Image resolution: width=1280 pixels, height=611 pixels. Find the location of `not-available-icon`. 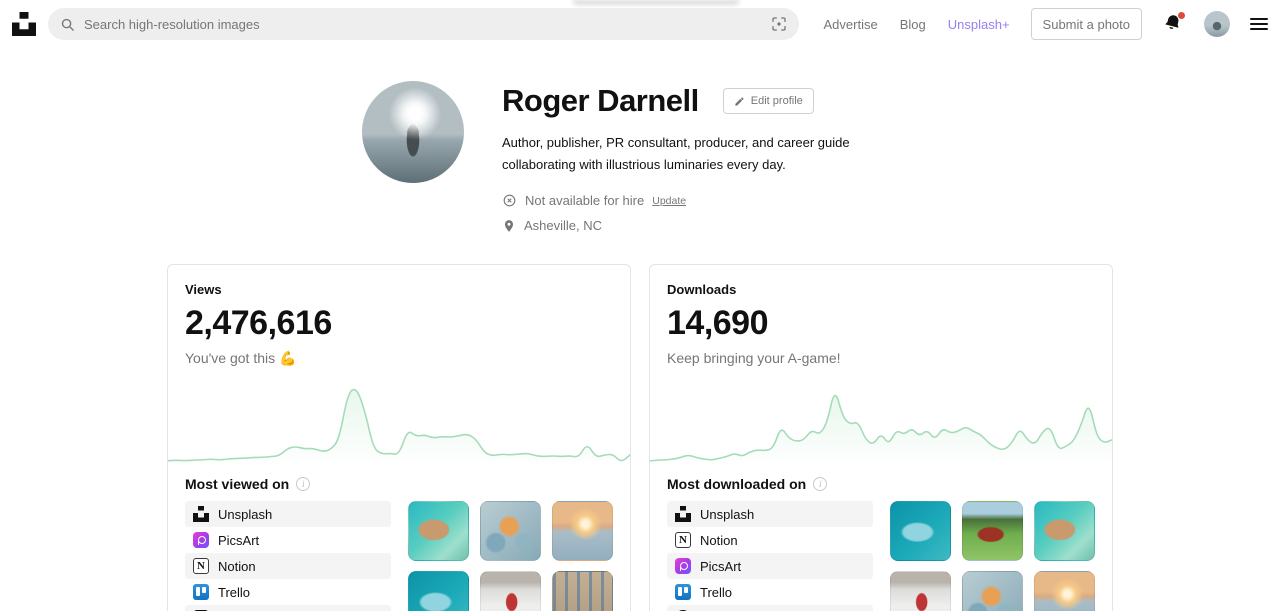

not-available-icon is located at coordinates (509, 200).